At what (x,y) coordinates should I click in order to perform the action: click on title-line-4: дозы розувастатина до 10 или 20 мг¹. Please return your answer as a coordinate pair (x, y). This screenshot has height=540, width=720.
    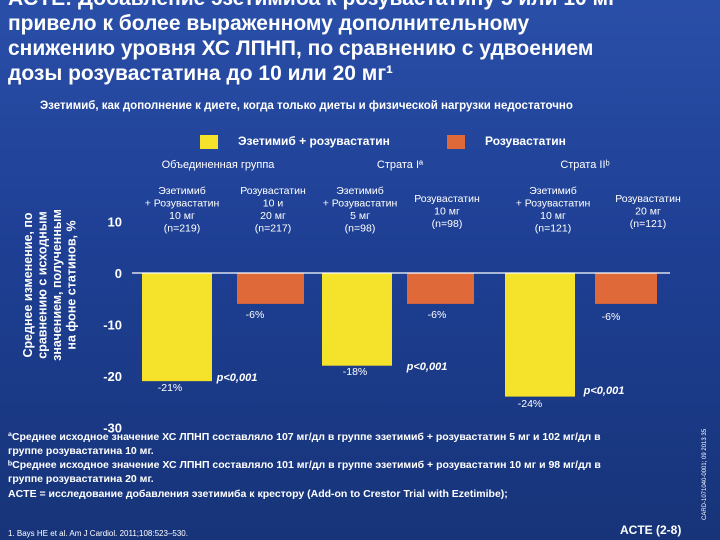
    Looking at the image, I should click on (201, 73).